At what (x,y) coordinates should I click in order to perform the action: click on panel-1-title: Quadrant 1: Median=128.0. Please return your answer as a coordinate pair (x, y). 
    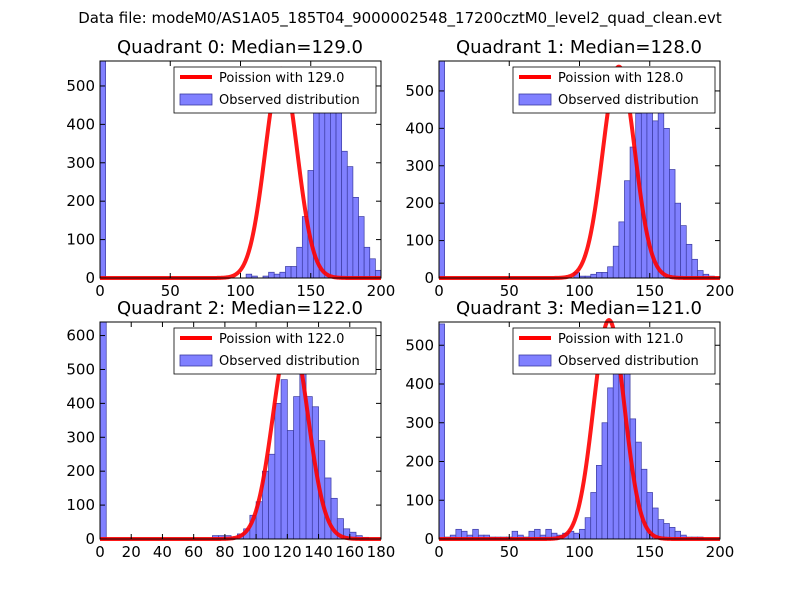
    Looking at the image, I should click on (579, 47).